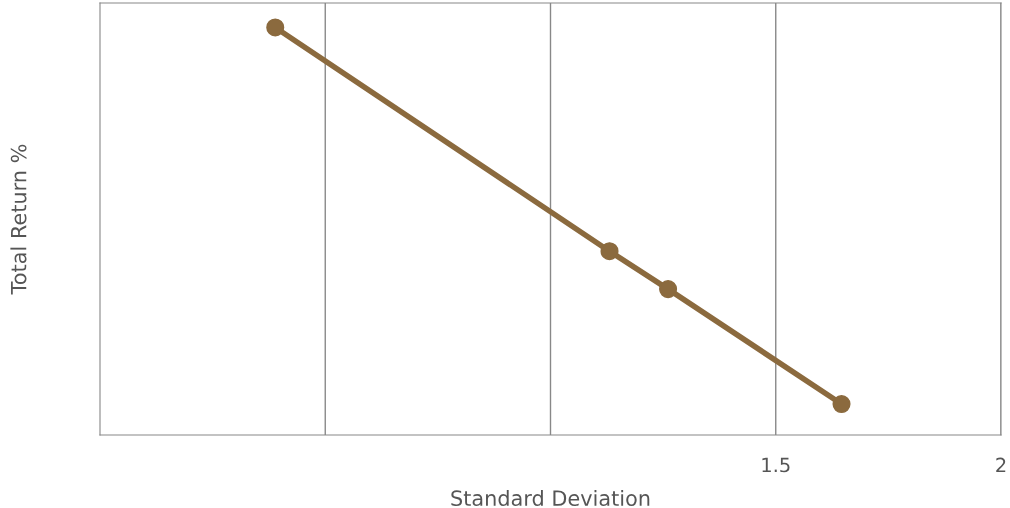 This screenshot has height=508, width=1010. What do you see at coordinates (18, 219) in the screenshot?
I see `y-axis-title: Total Return %` at bounding box center [18, 219].